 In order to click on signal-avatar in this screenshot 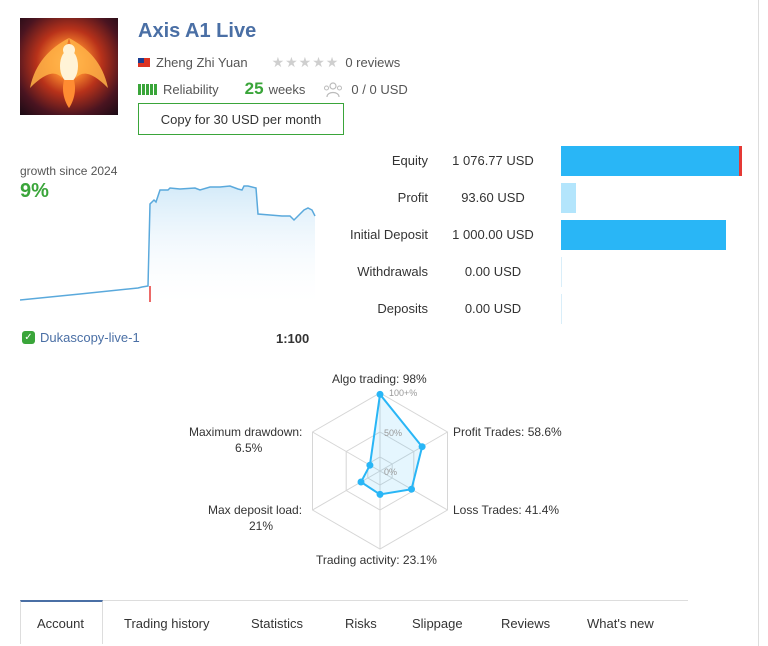, I will do `click(69, 66)`.